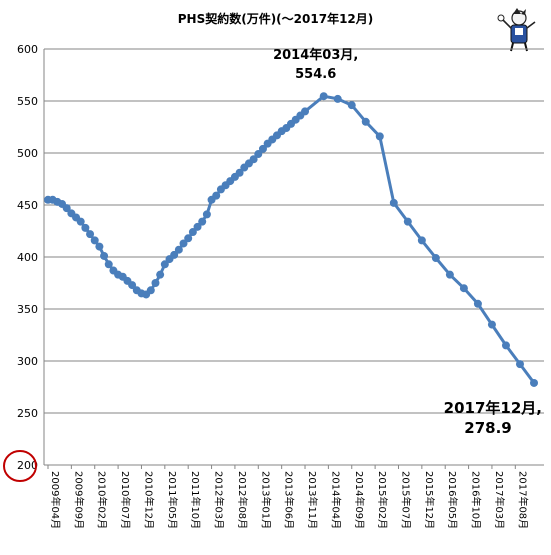 This screenshot has width=551, height=555. What do you see at coordinates (335, 500) in the screenshot?
I see `x-tick-label: 2014年04月` at bounding box center [335, 500].